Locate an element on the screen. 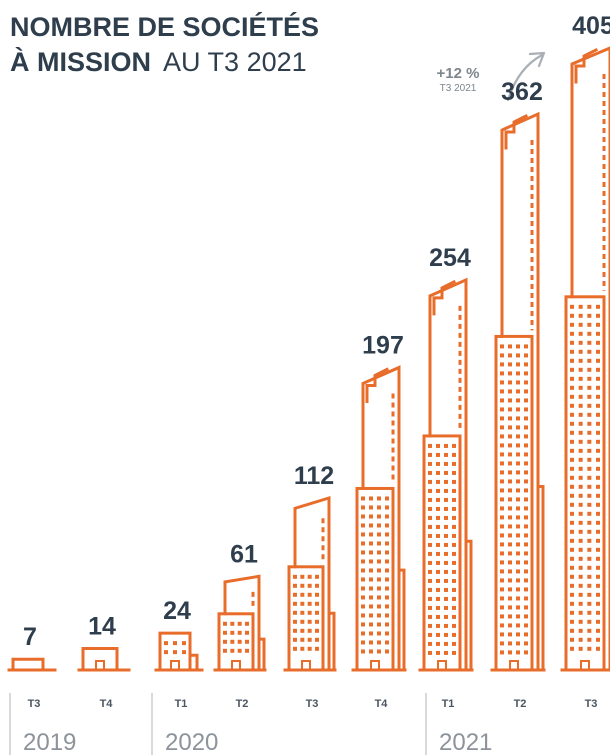 This screenshot has height=755, width=610. chart-title-line2-rest: AU T3 2021 is located at coordinates (235, 62).